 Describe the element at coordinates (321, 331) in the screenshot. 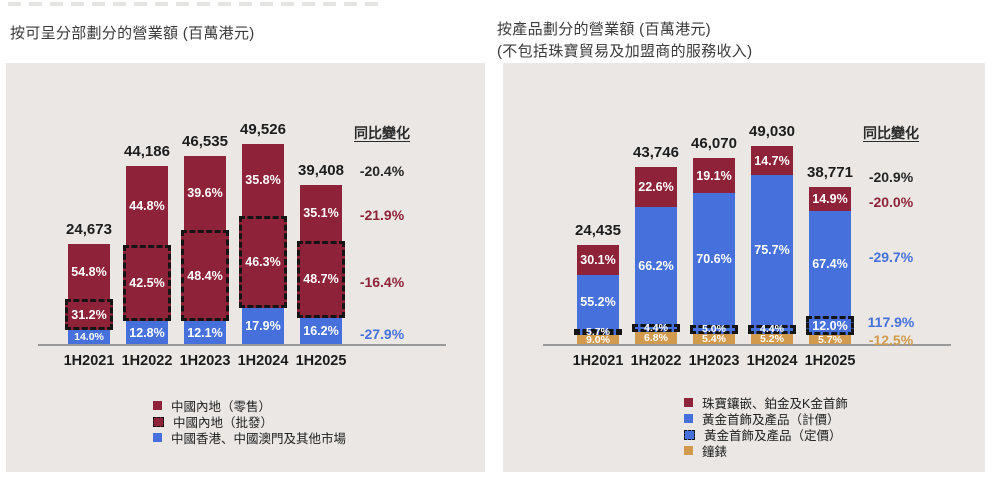

I see `bar-segment: 16.2%` at that location.